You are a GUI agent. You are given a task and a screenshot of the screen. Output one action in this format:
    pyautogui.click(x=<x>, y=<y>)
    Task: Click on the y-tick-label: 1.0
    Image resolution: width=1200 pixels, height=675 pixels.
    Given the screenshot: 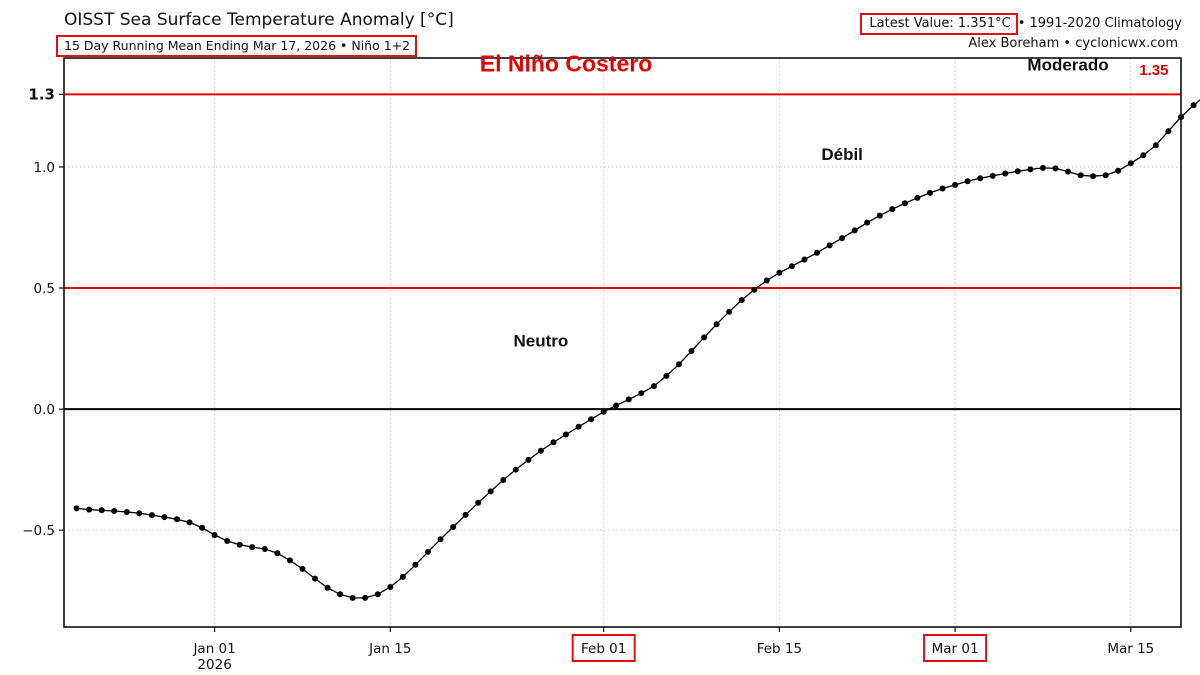 What is the action you would take?
    pyautogui.click(x=44, y=168)
    